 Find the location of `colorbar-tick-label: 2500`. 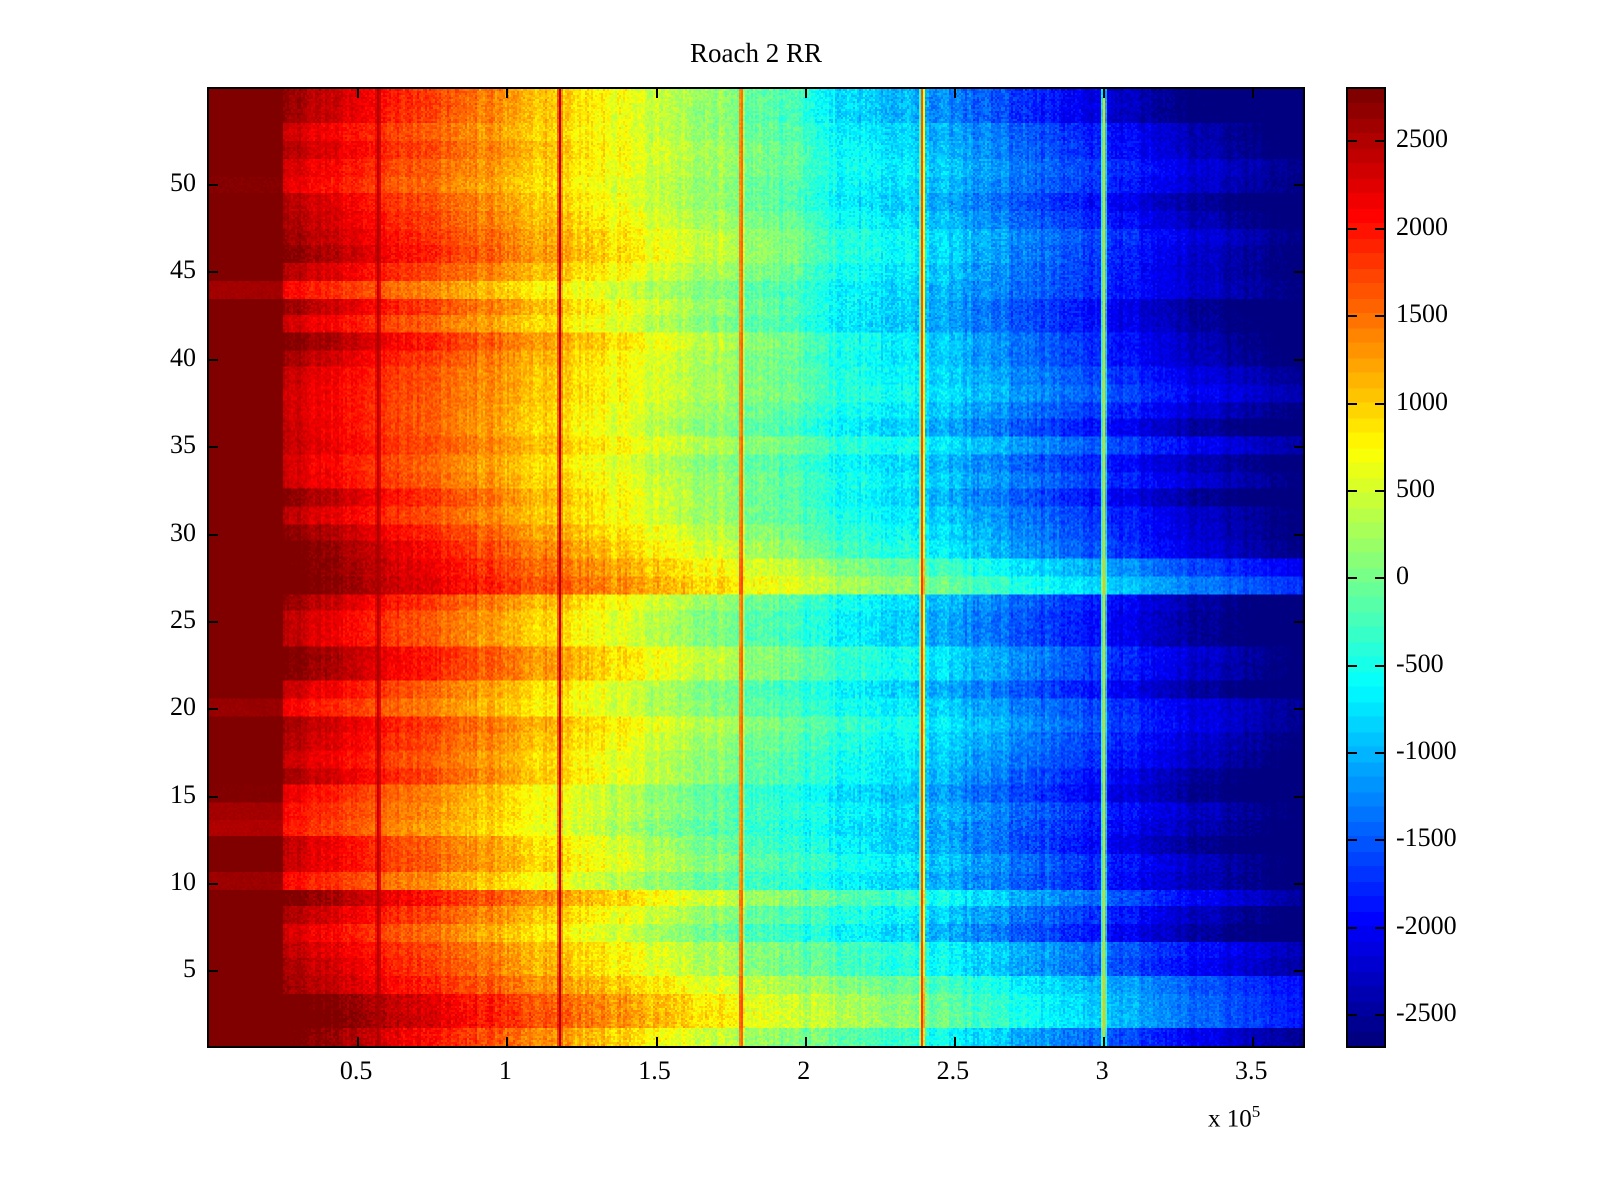

colorbar-tick-label: 2500 is located at coordinates (1422, 139).